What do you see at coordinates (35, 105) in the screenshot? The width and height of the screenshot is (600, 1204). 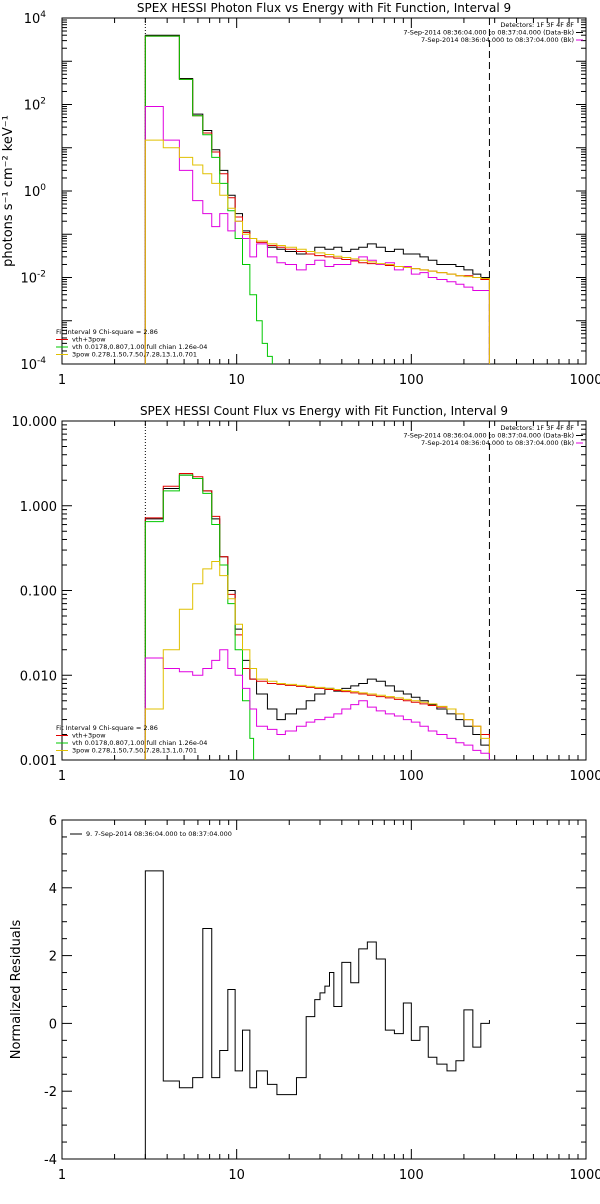 I see `y-tick-label: 10²` at bounding box center [35, 105].